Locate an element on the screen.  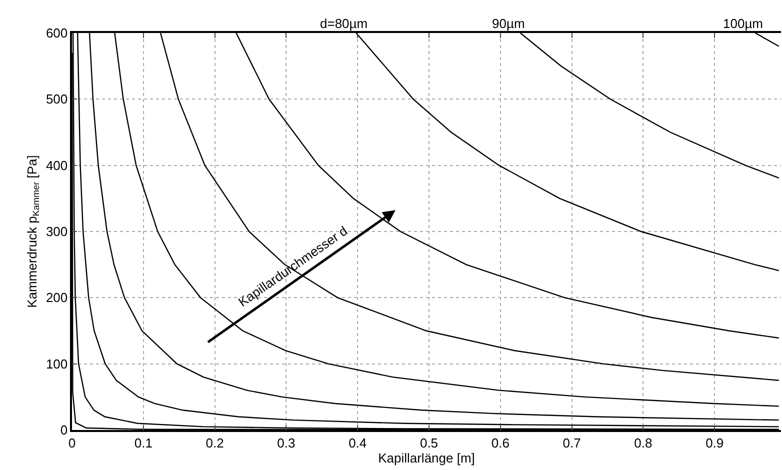
series-label: 100µm is located at coordinates (743, 23).